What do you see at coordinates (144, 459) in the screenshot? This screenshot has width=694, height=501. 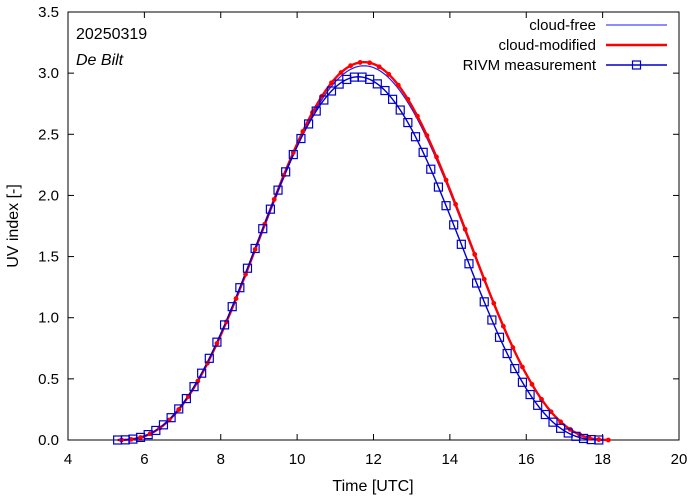 I see `x-tick-label: 6` at bounding box center [144, 459].